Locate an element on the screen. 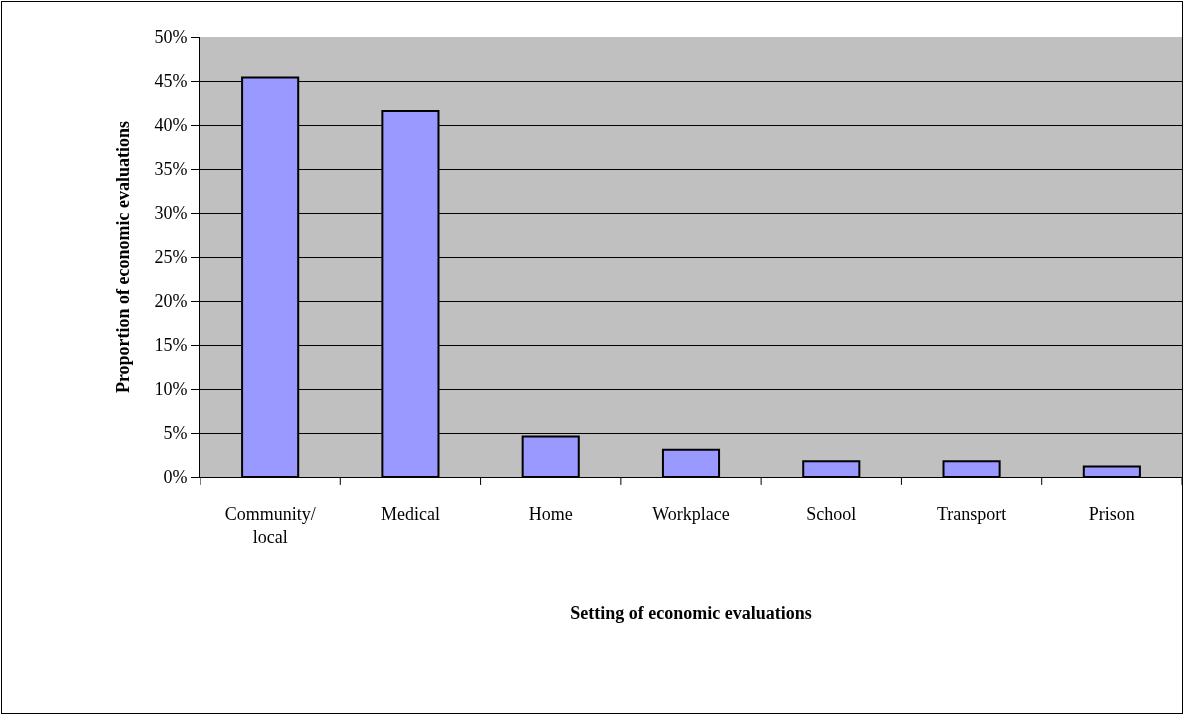 This screenshot has height=717, width=1186. y-tick-label: 25% is located at coordinates (171, 257).